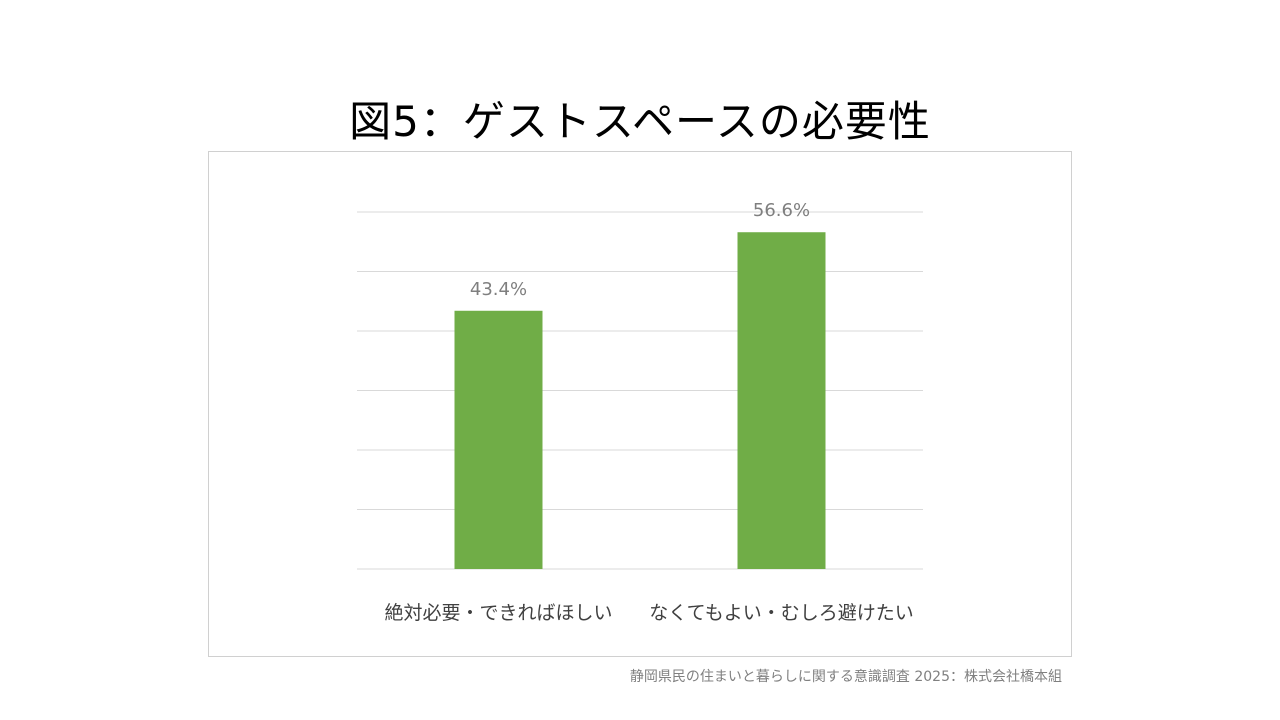  I want to click on chart-title: 図5：ゲストスペースの必要性, so click(640, 121).